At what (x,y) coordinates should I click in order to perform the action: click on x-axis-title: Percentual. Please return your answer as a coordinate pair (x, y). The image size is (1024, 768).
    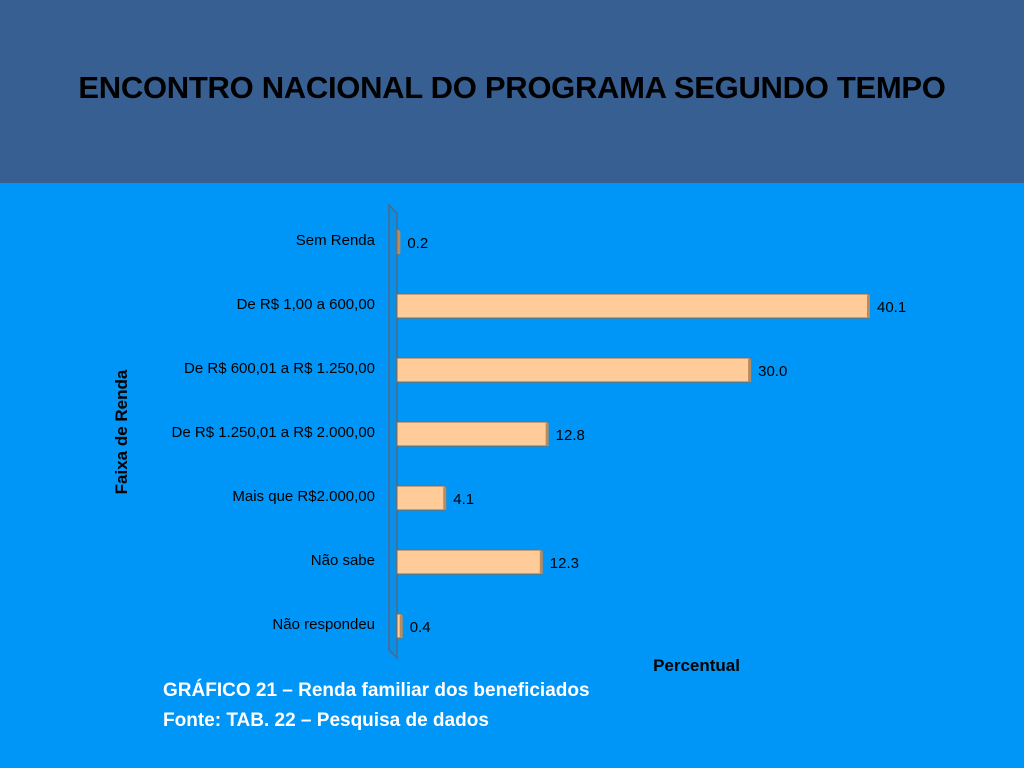
    Looking at the image, I should click on (696, 665).